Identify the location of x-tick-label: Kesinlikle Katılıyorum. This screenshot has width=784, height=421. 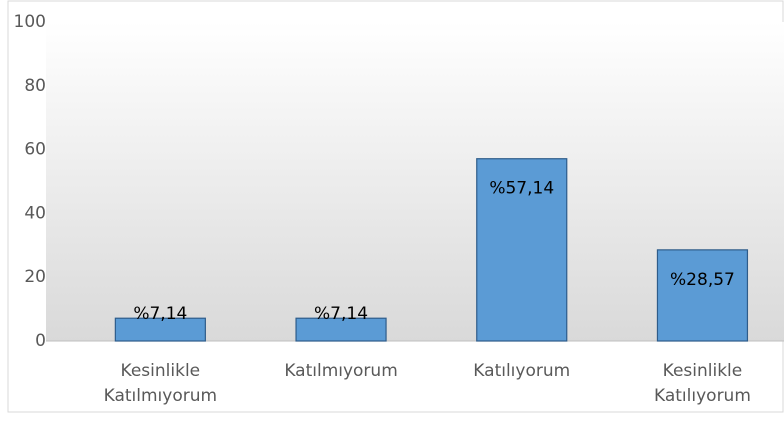
(702, 383).